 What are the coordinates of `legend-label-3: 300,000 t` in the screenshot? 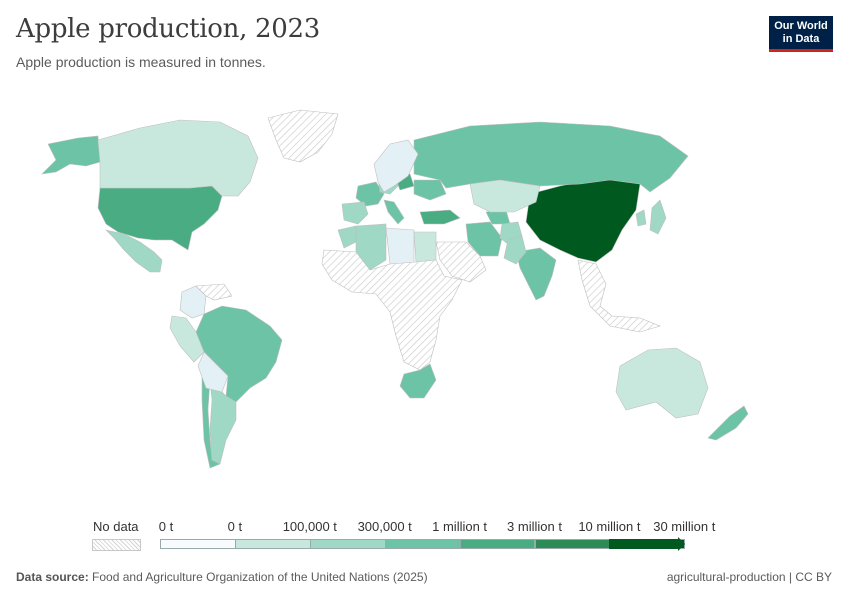 It's located at (384, 526).